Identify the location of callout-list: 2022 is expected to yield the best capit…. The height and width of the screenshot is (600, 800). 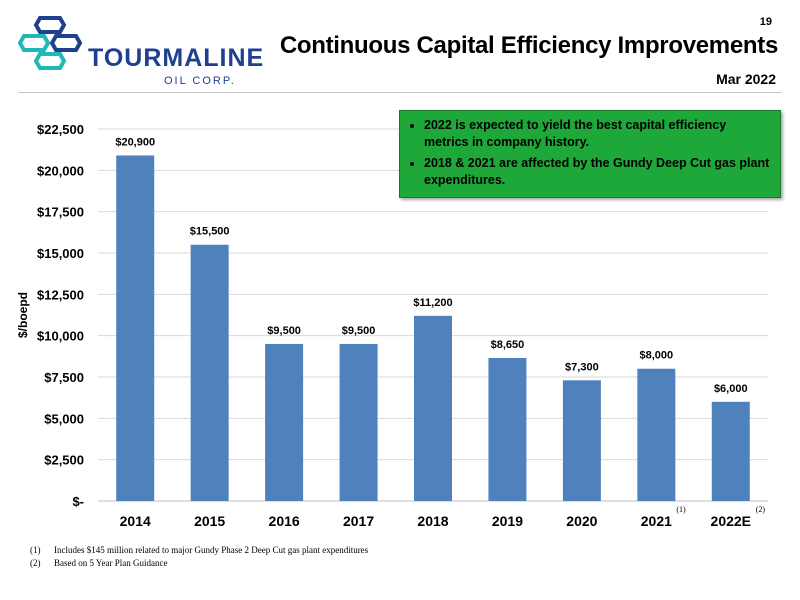
(589, 153).